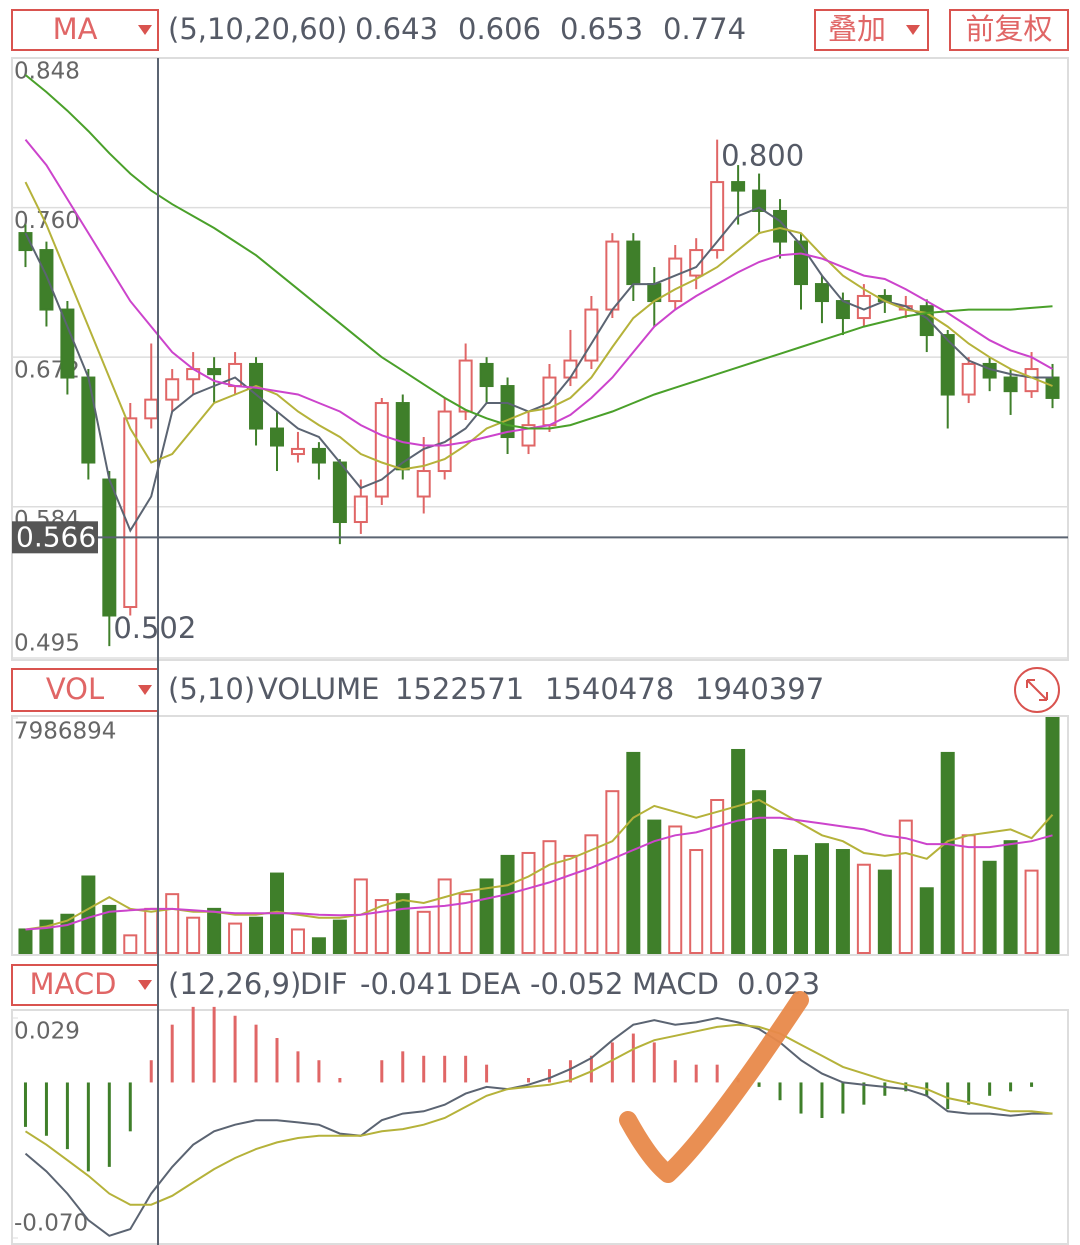 The image size is (1080, 1245). I want to click on indicator-name: MA, so click(75, 29).